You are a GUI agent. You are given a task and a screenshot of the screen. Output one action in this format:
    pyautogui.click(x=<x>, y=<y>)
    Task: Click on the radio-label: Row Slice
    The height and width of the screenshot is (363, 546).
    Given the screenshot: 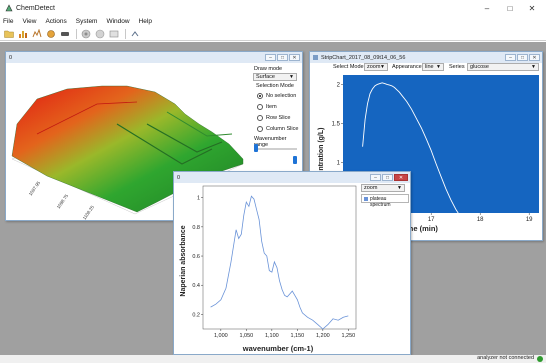 What is the action you would take?
    pyautogui.click(x=278, y=118)
    